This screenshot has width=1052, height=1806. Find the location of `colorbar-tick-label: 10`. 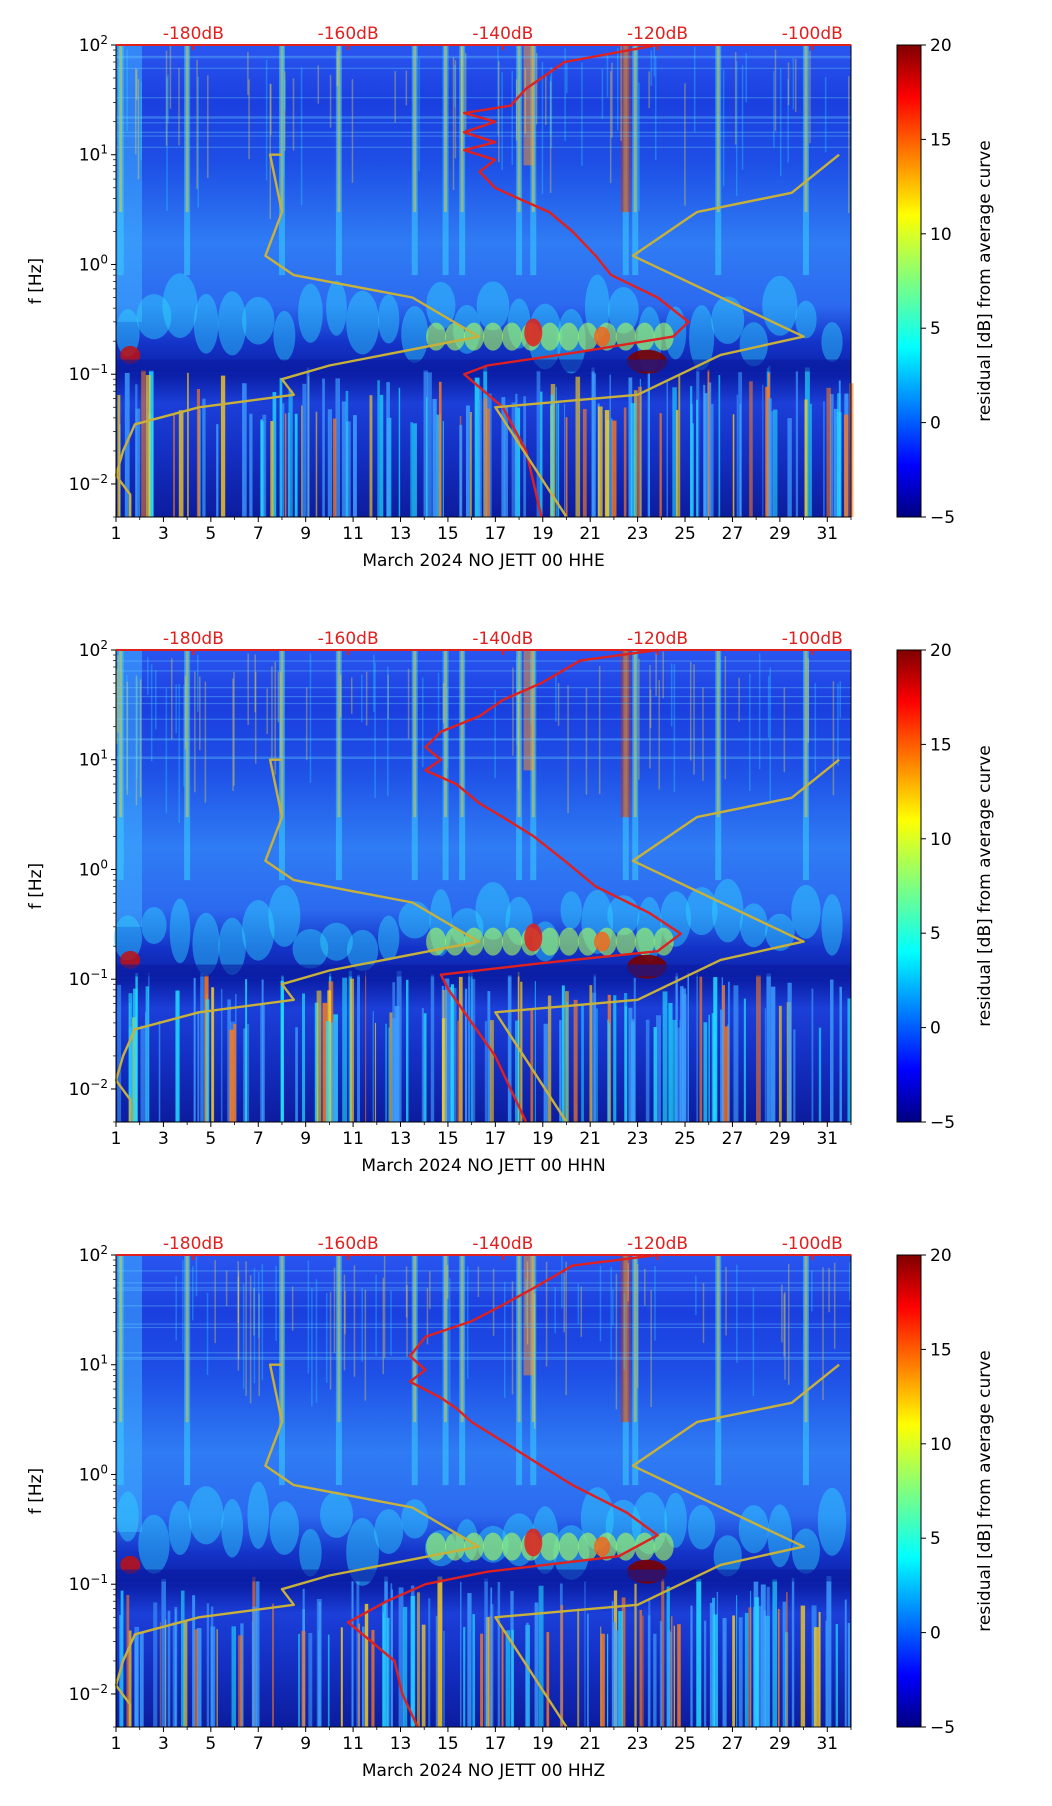

colorbar-tick-label: 10 is located at coordinates (941, 1445).